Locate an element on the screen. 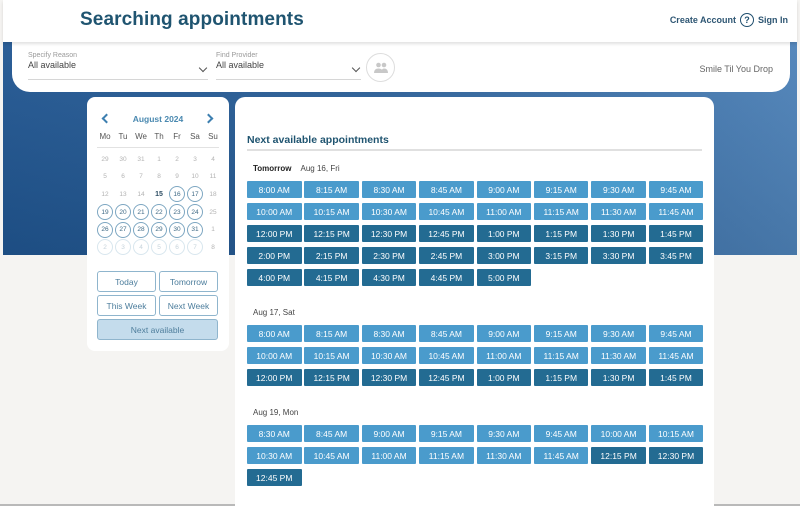 This screenshot has height=506, width=800. calendar-day: 21 is located at coordinates (141, 212).